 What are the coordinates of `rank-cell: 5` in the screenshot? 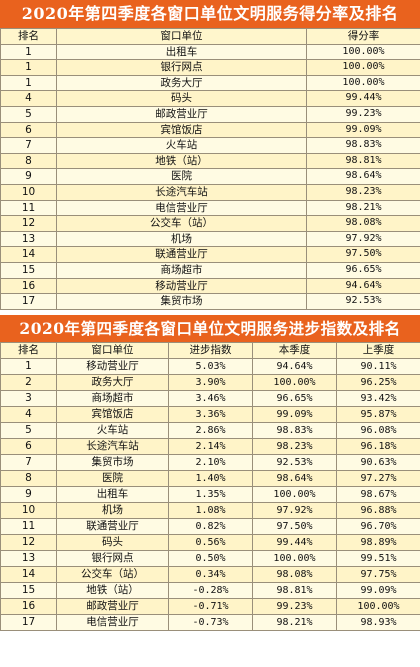 It's located at (28, 430).